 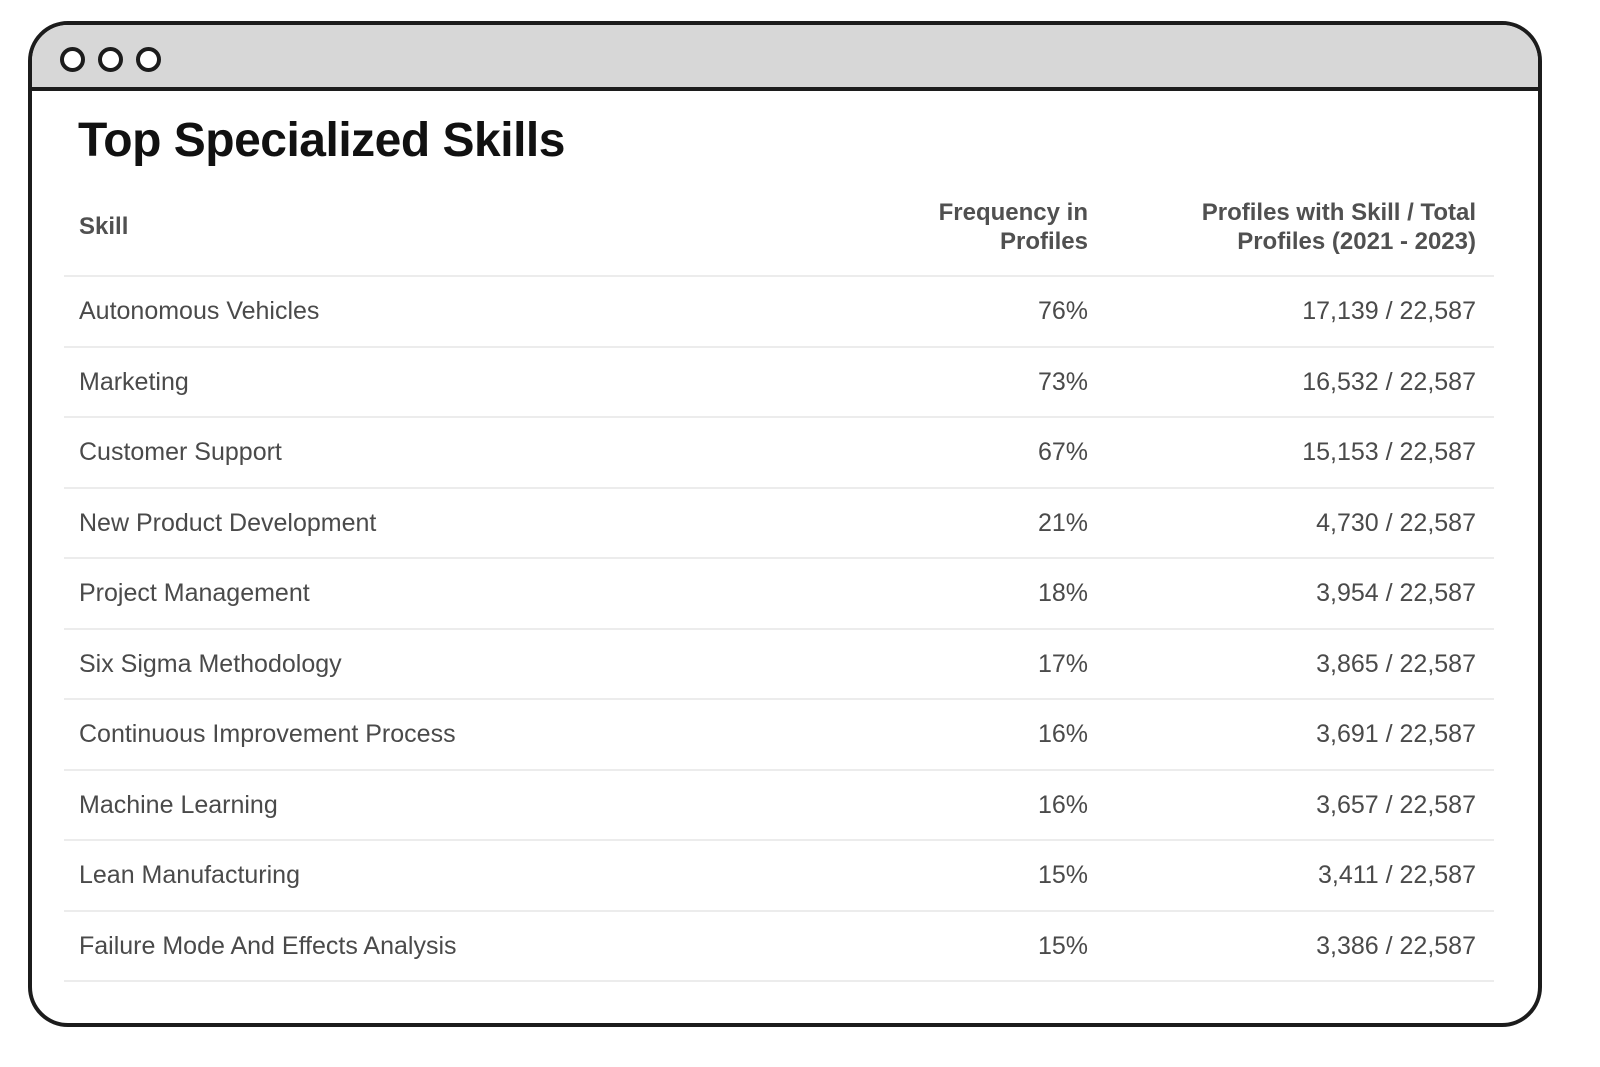 What do you see at coordinates (1396, 522) in the screenshot?
I see `profiles-cell: 4,730 / 22,587` at bounding box center [1396, 522].